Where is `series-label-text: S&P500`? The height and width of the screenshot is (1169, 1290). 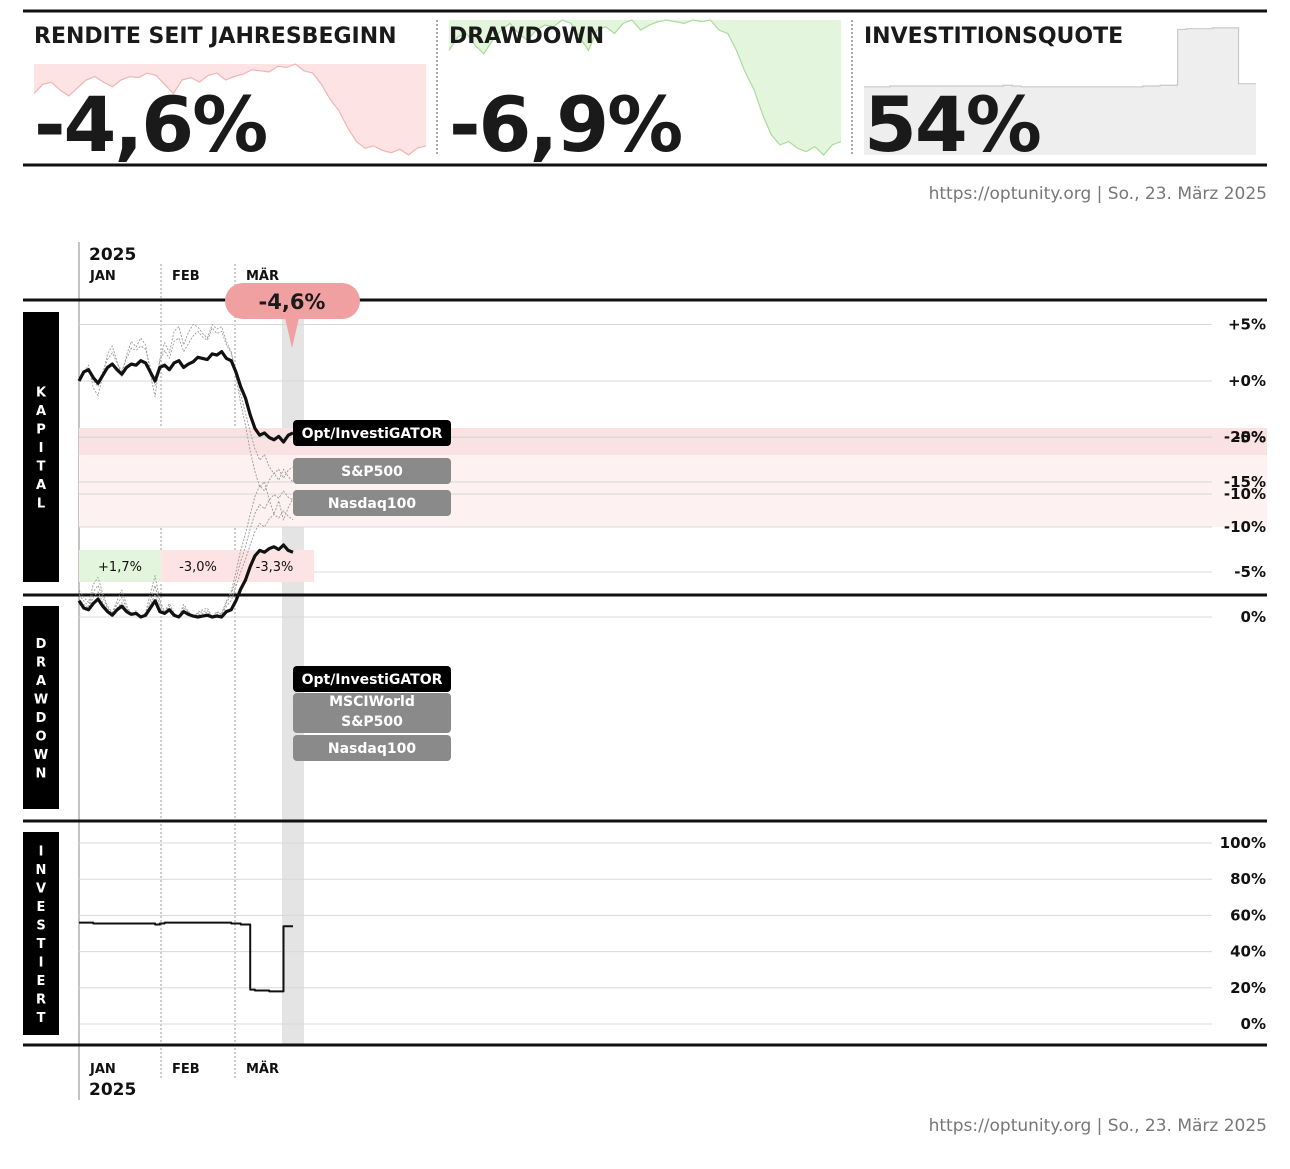 series-label-text: S&P500 is located at coordinates (372, 472).